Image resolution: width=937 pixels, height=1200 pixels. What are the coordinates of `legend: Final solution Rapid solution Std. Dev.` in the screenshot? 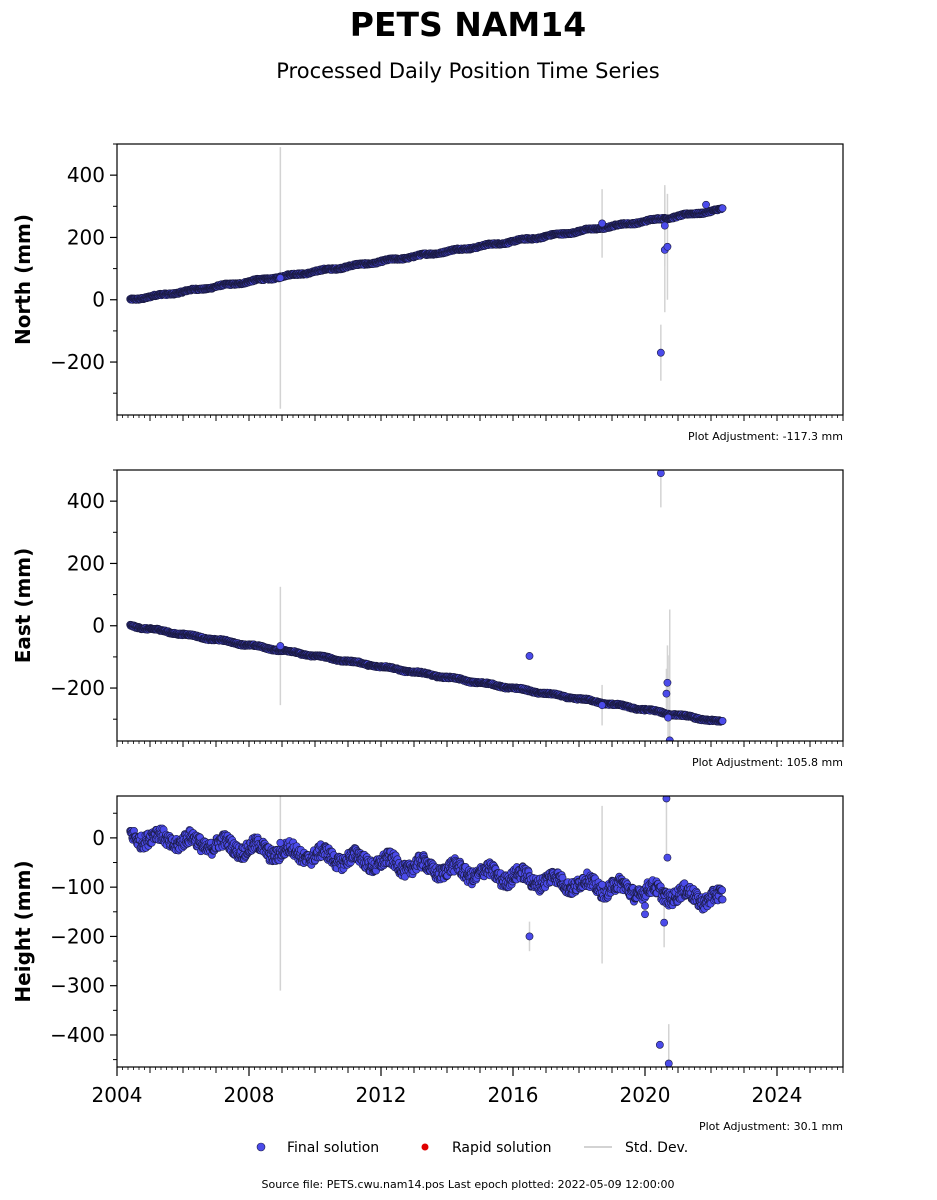 It's located at (472, 1148).